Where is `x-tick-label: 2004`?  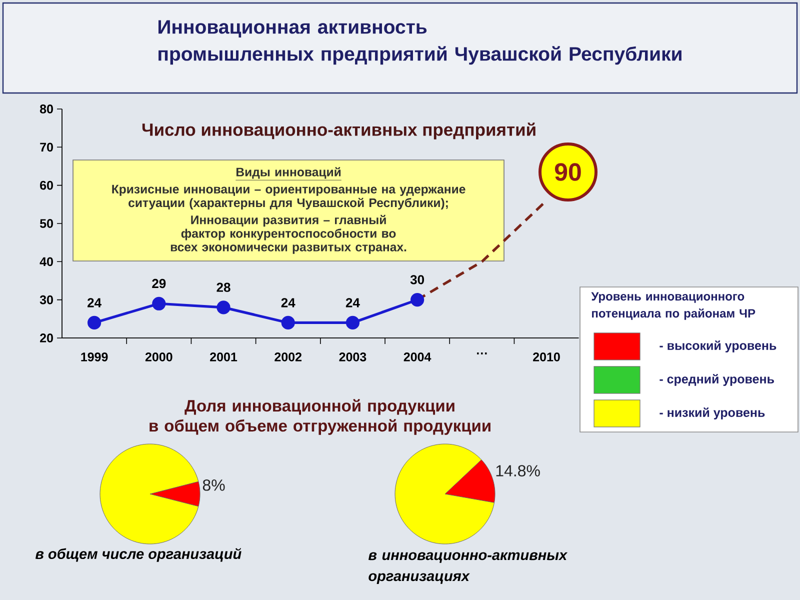 x-tick-label: 2004 is located at coordinates (418, 357).